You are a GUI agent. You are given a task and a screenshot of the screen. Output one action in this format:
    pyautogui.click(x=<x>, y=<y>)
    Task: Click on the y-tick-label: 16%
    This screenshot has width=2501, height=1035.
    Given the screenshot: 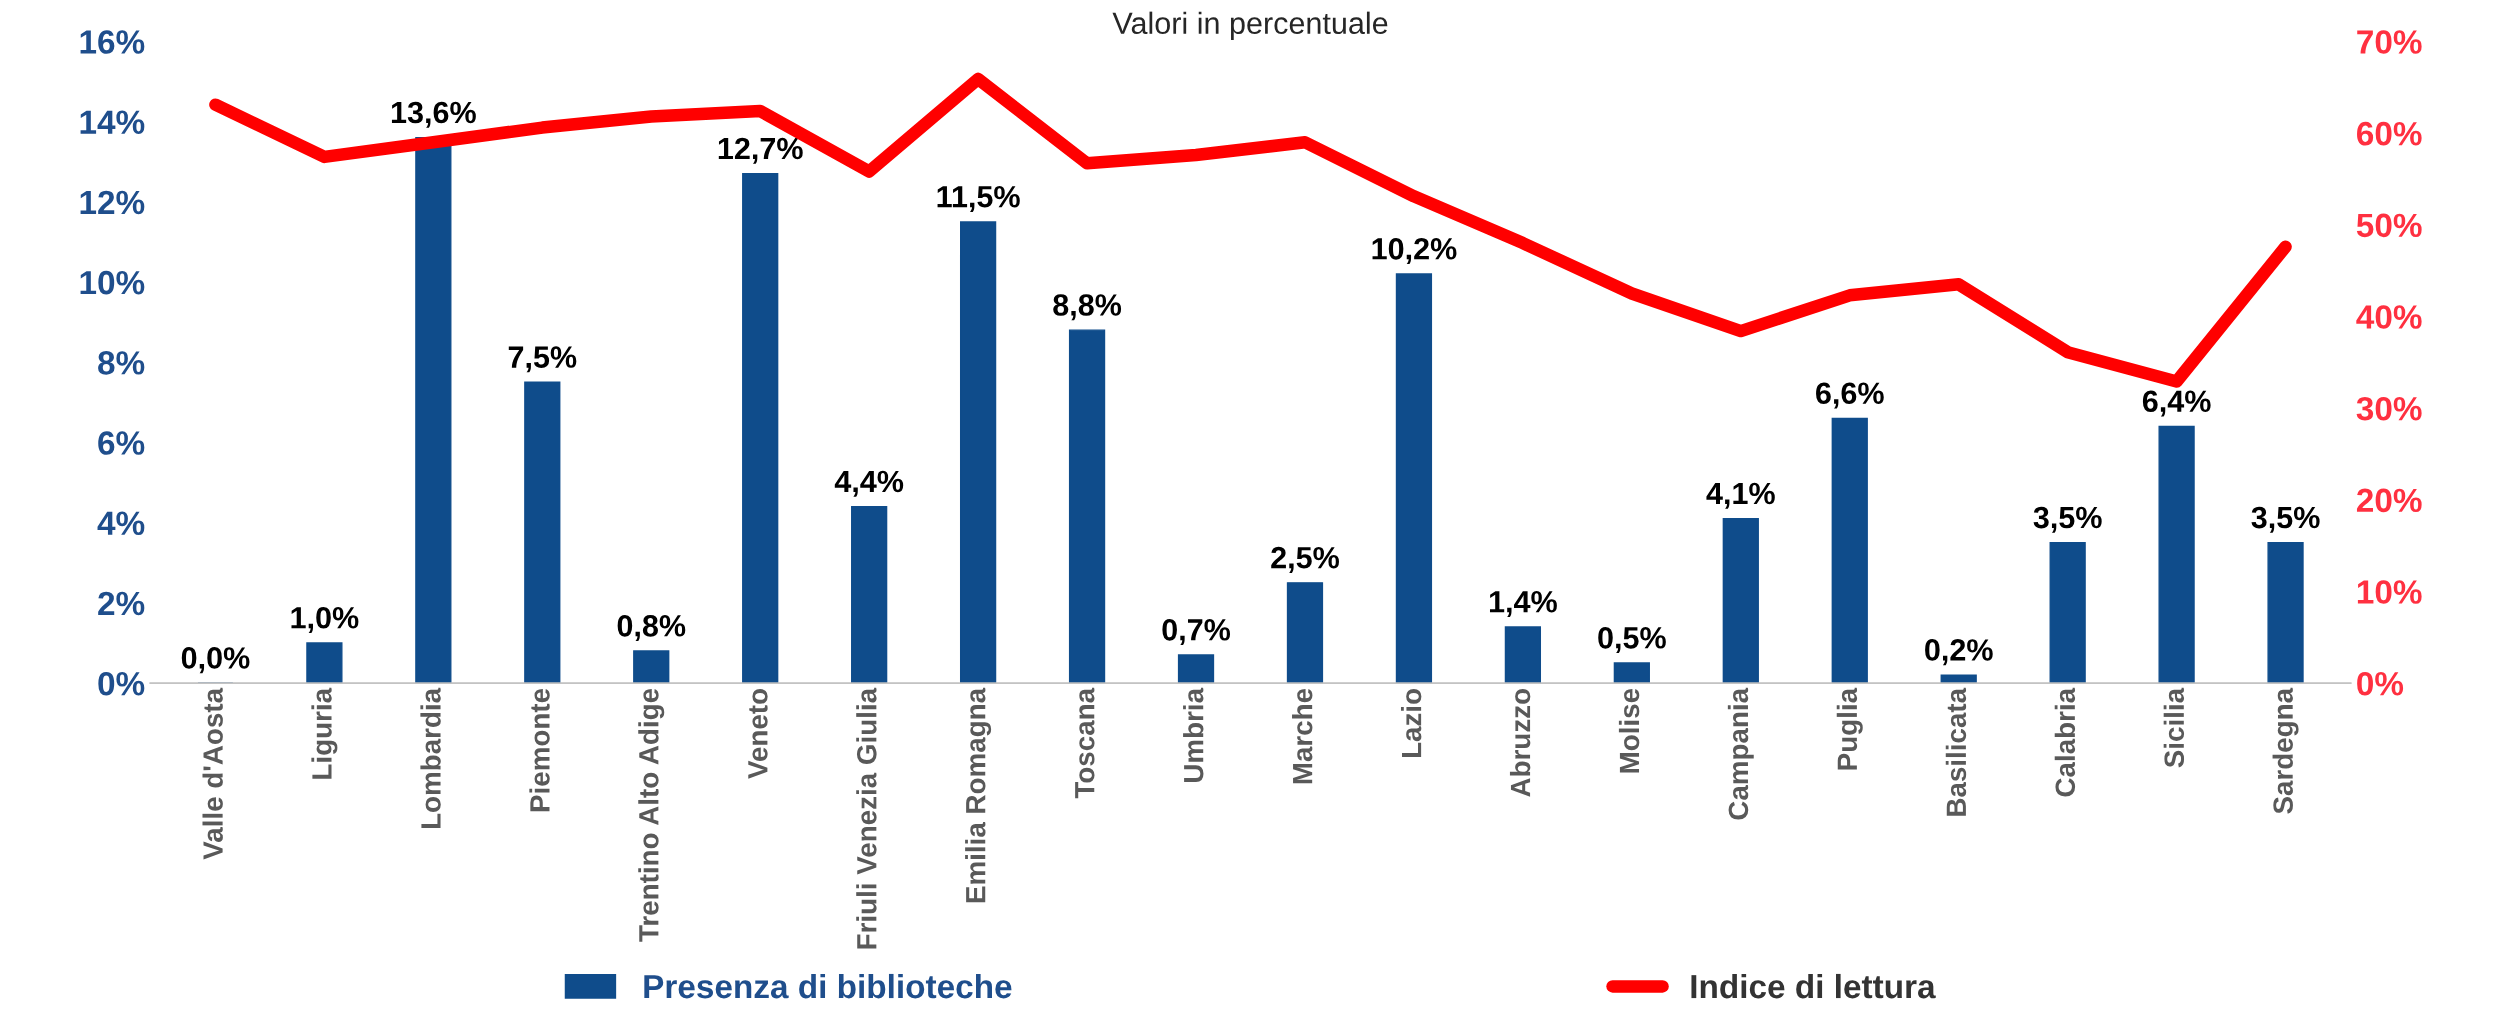 What is the action you would take?
    pyautogui.click(x=112, y=42)
    